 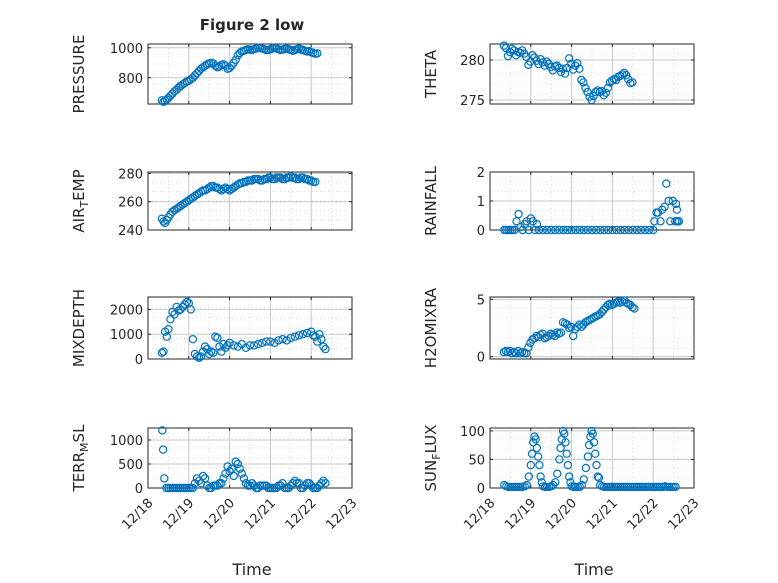 What do you see at coordinates (252, 25) in the screenshot?
I see `figure-title: Figure 2 low` at bounding box center [252, 25].